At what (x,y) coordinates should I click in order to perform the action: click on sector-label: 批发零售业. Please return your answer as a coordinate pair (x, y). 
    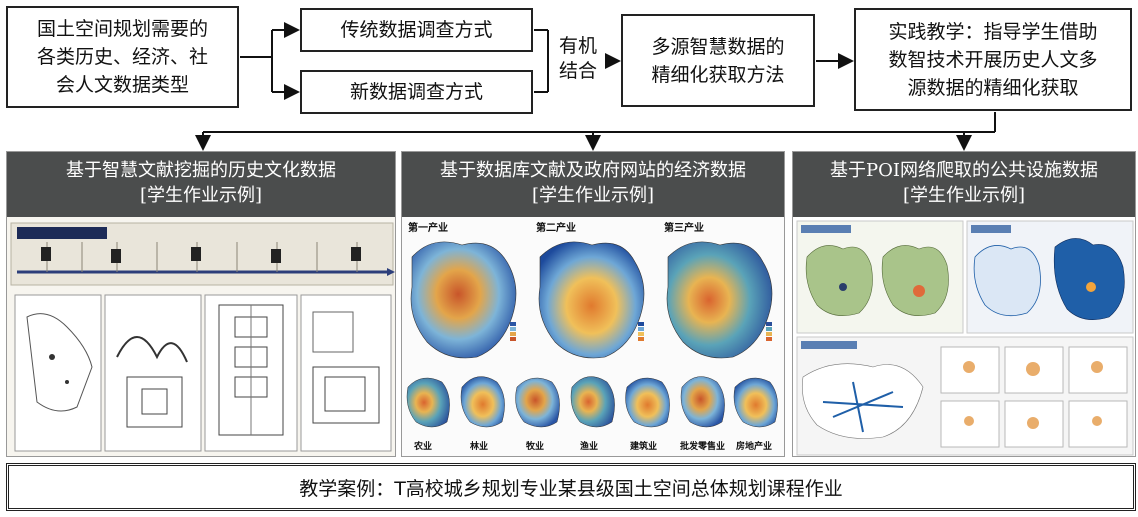
    Looking at the image, I should click on (702, 446).